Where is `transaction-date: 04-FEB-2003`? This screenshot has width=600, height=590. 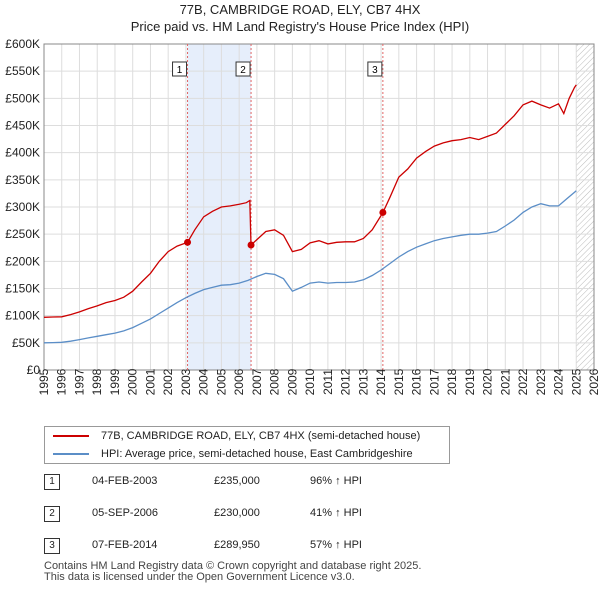
transaction-date: 04-FEB-2003 is located at coordinates (125, 481).